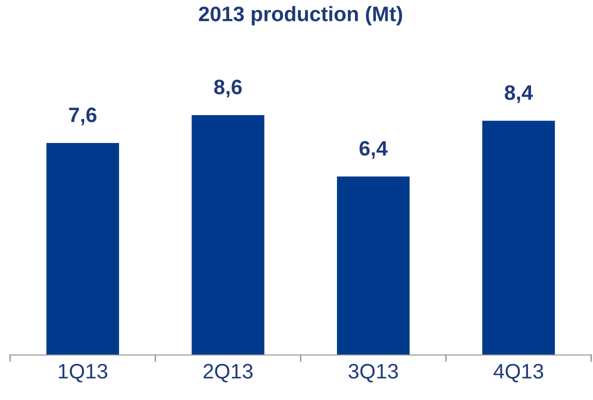 The height and width of the screenshot is (400, 593). What do you see at coordinates (373, 373) in the screenshot?
I see `x-tick-label: 3Q13` at bounding box center [373, 373].